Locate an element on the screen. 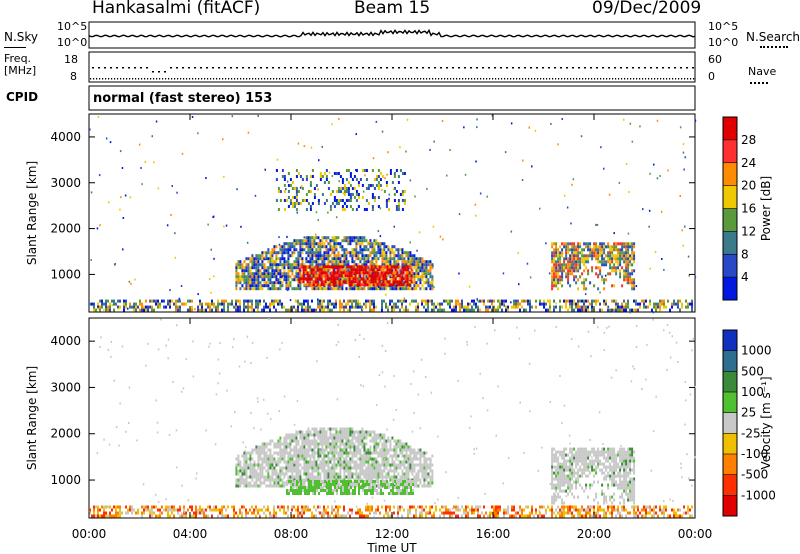 Image resolution: width=800 pixels, height=554 pixels. colorbar-tick-label: 25 is located at coordinates (748, 413).